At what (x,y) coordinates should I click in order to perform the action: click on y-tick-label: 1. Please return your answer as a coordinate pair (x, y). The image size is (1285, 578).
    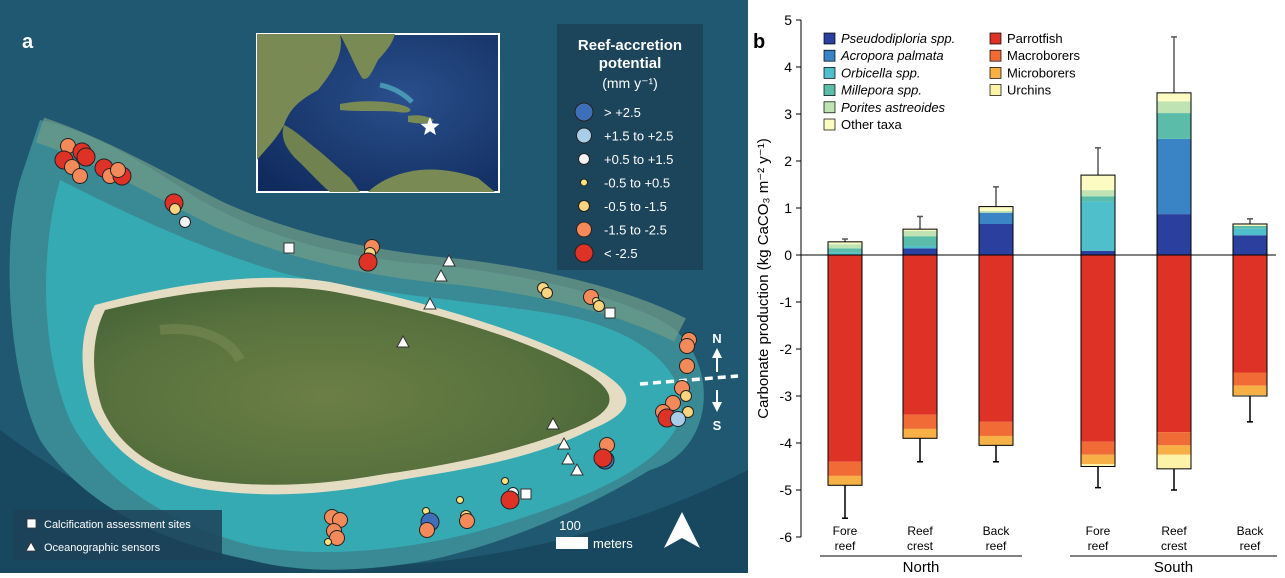
    Looking at the image, I should click on (788, 208).